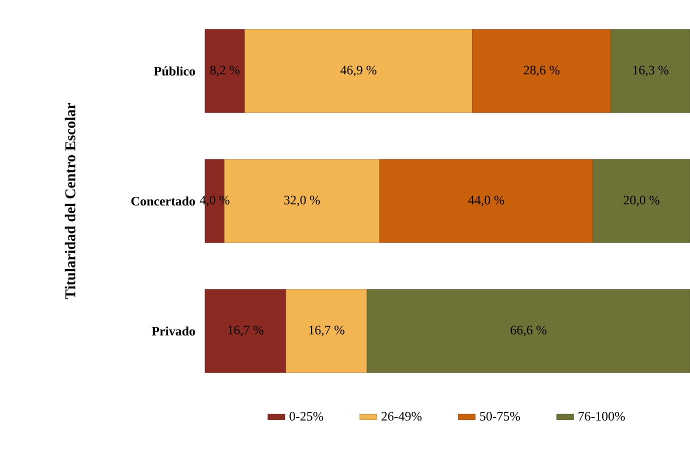 Image resolution: width=690 pixels, height=468 pixels. Describe the element at coordinates (307, 416) in the screenshot. I see `legend-label: 0-25%` at that location.